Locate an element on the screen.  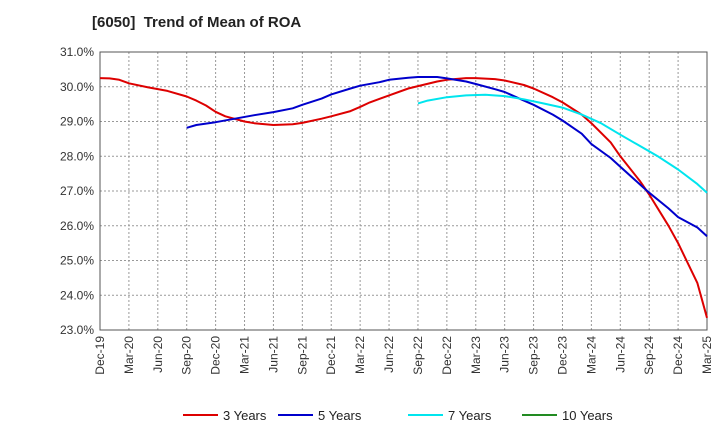
x-tick-label: Jun-23 is located at coordinates (505, 354).